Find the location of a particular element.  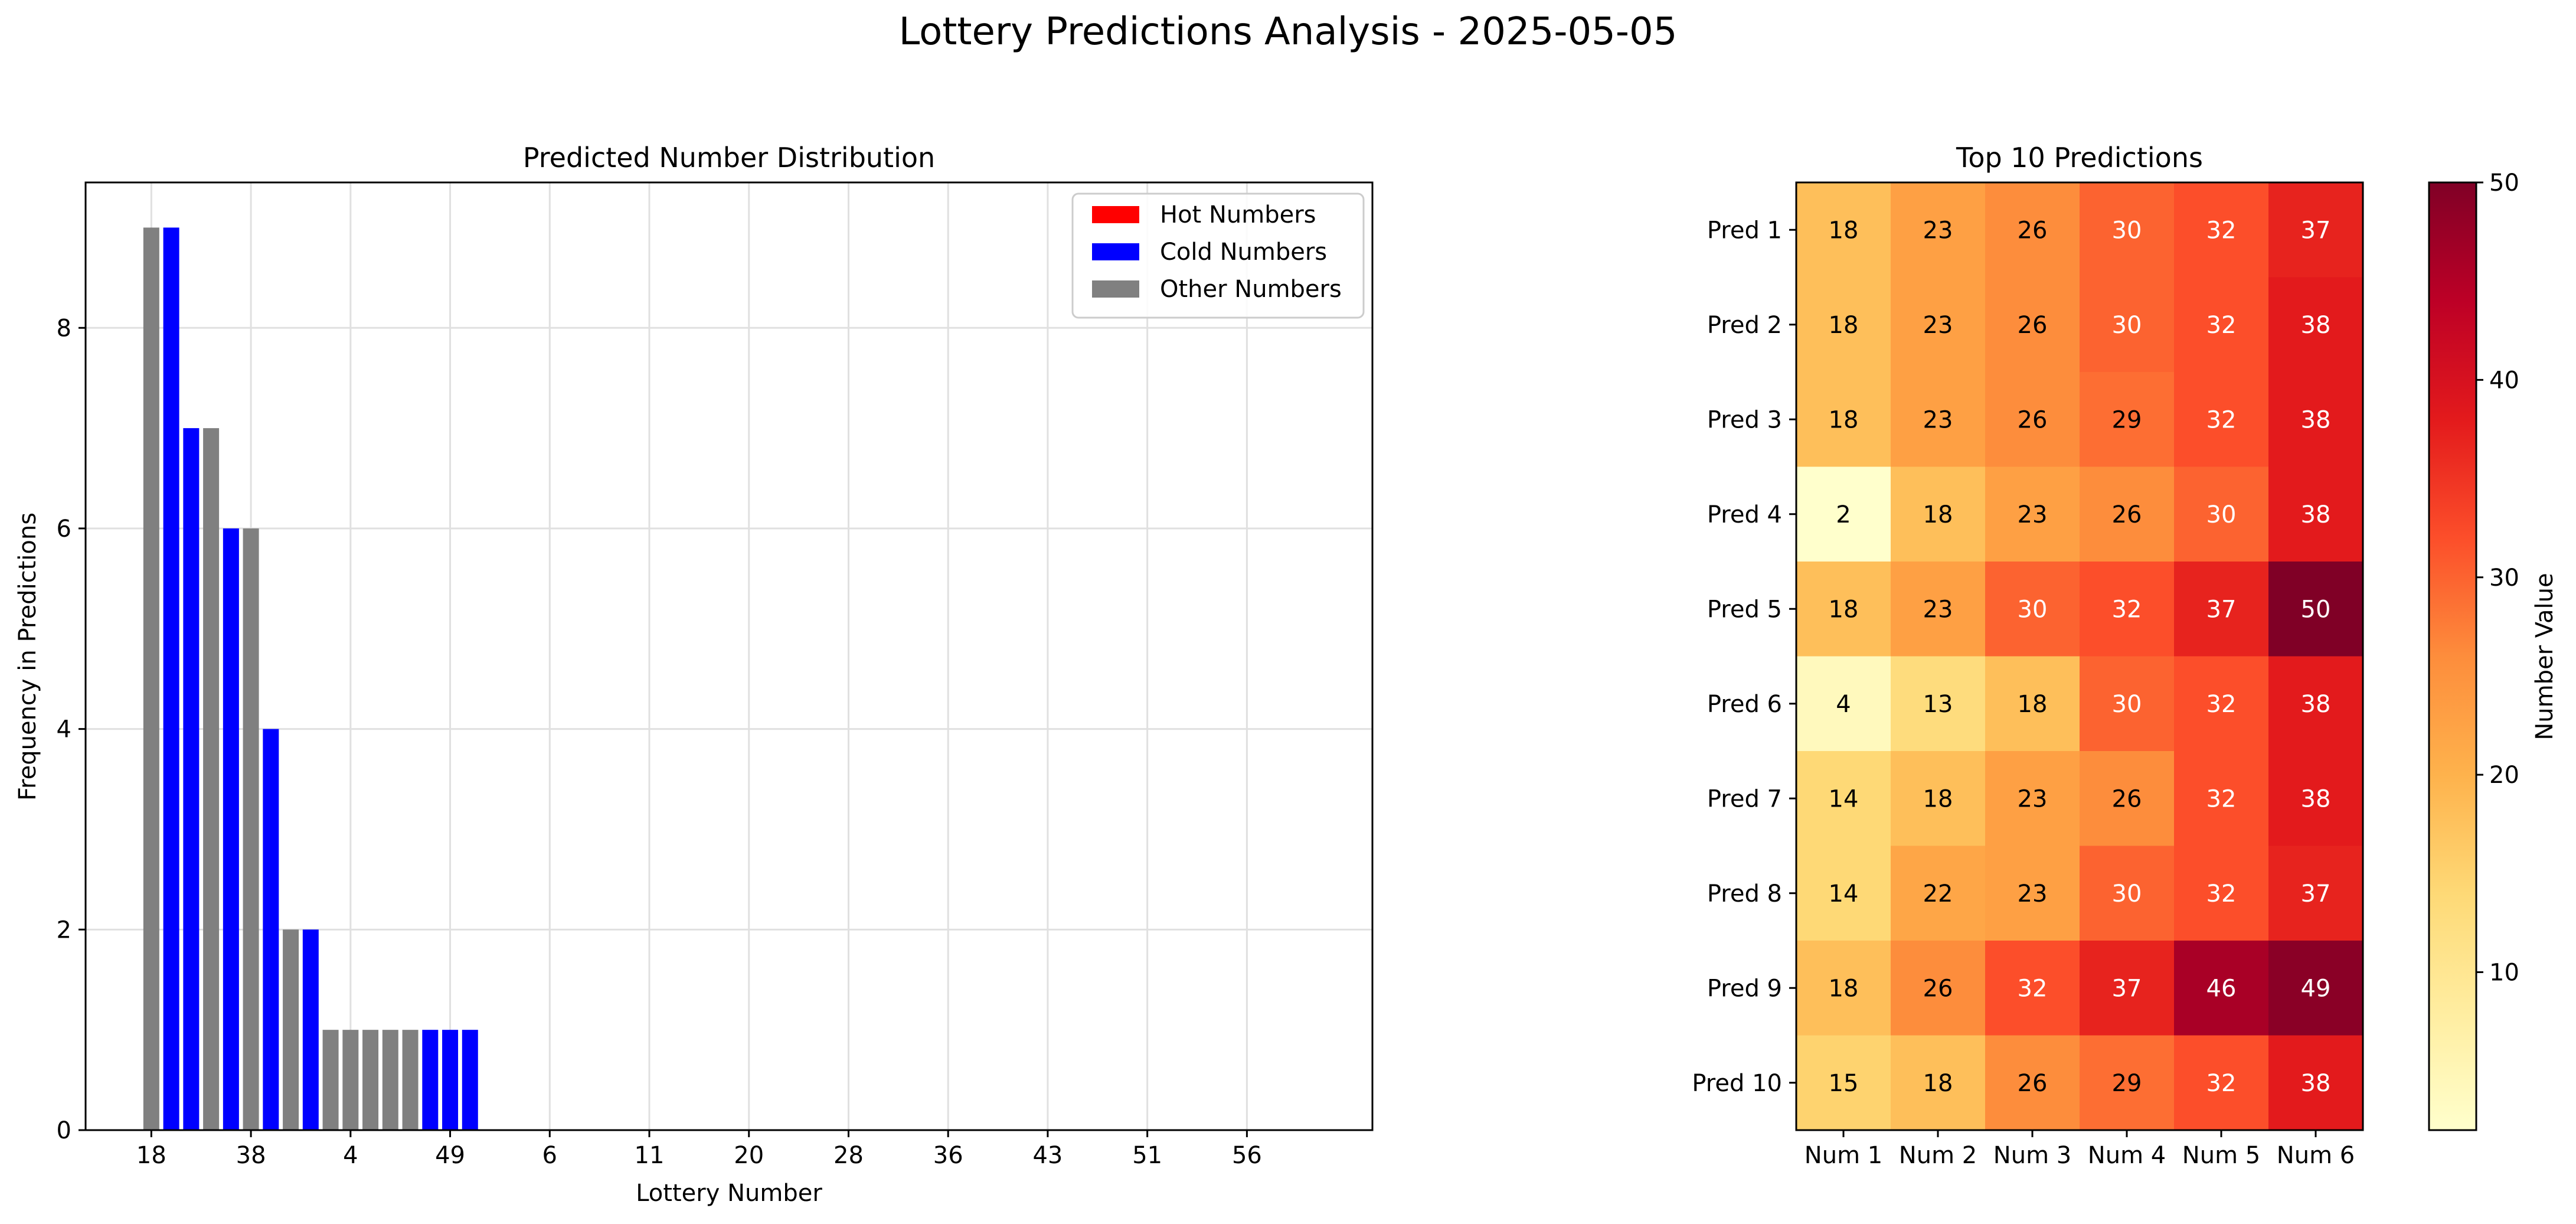

colorbar-tick-label: 30 is located at coordinates (2504, 578).